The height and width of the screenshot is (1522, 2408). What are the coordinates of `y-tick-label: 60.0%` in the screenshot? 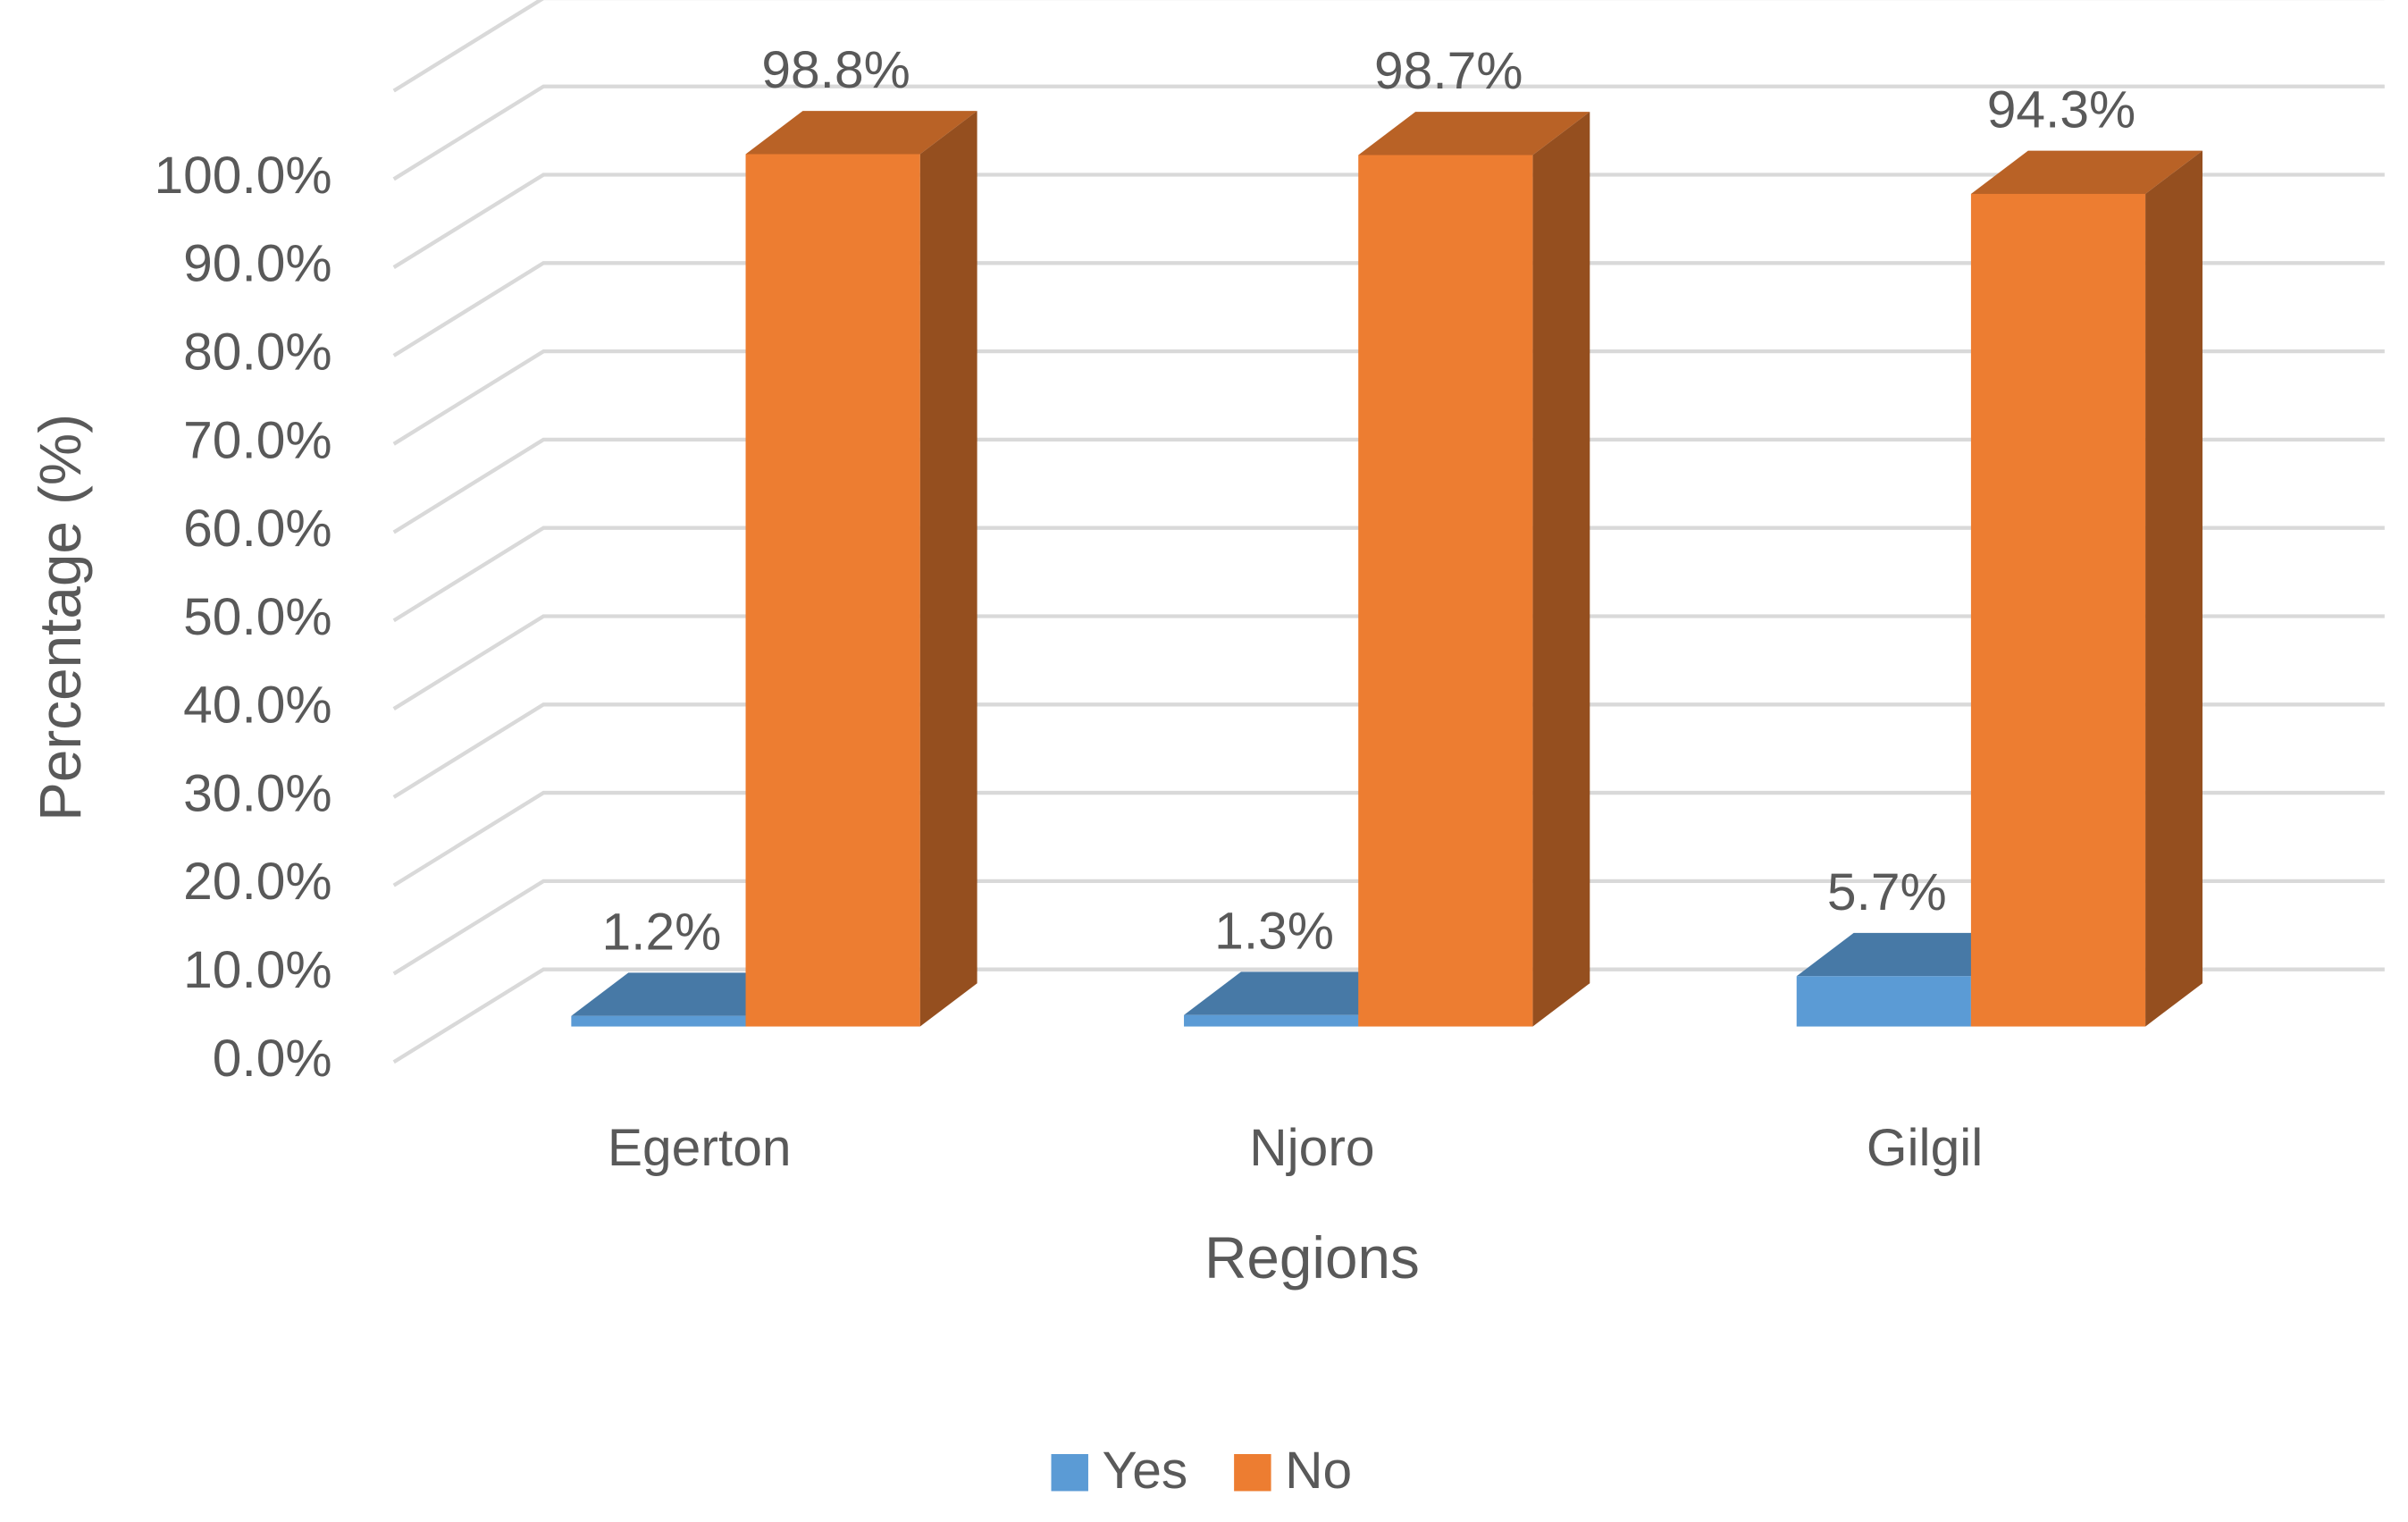 It's located at (257, 529).